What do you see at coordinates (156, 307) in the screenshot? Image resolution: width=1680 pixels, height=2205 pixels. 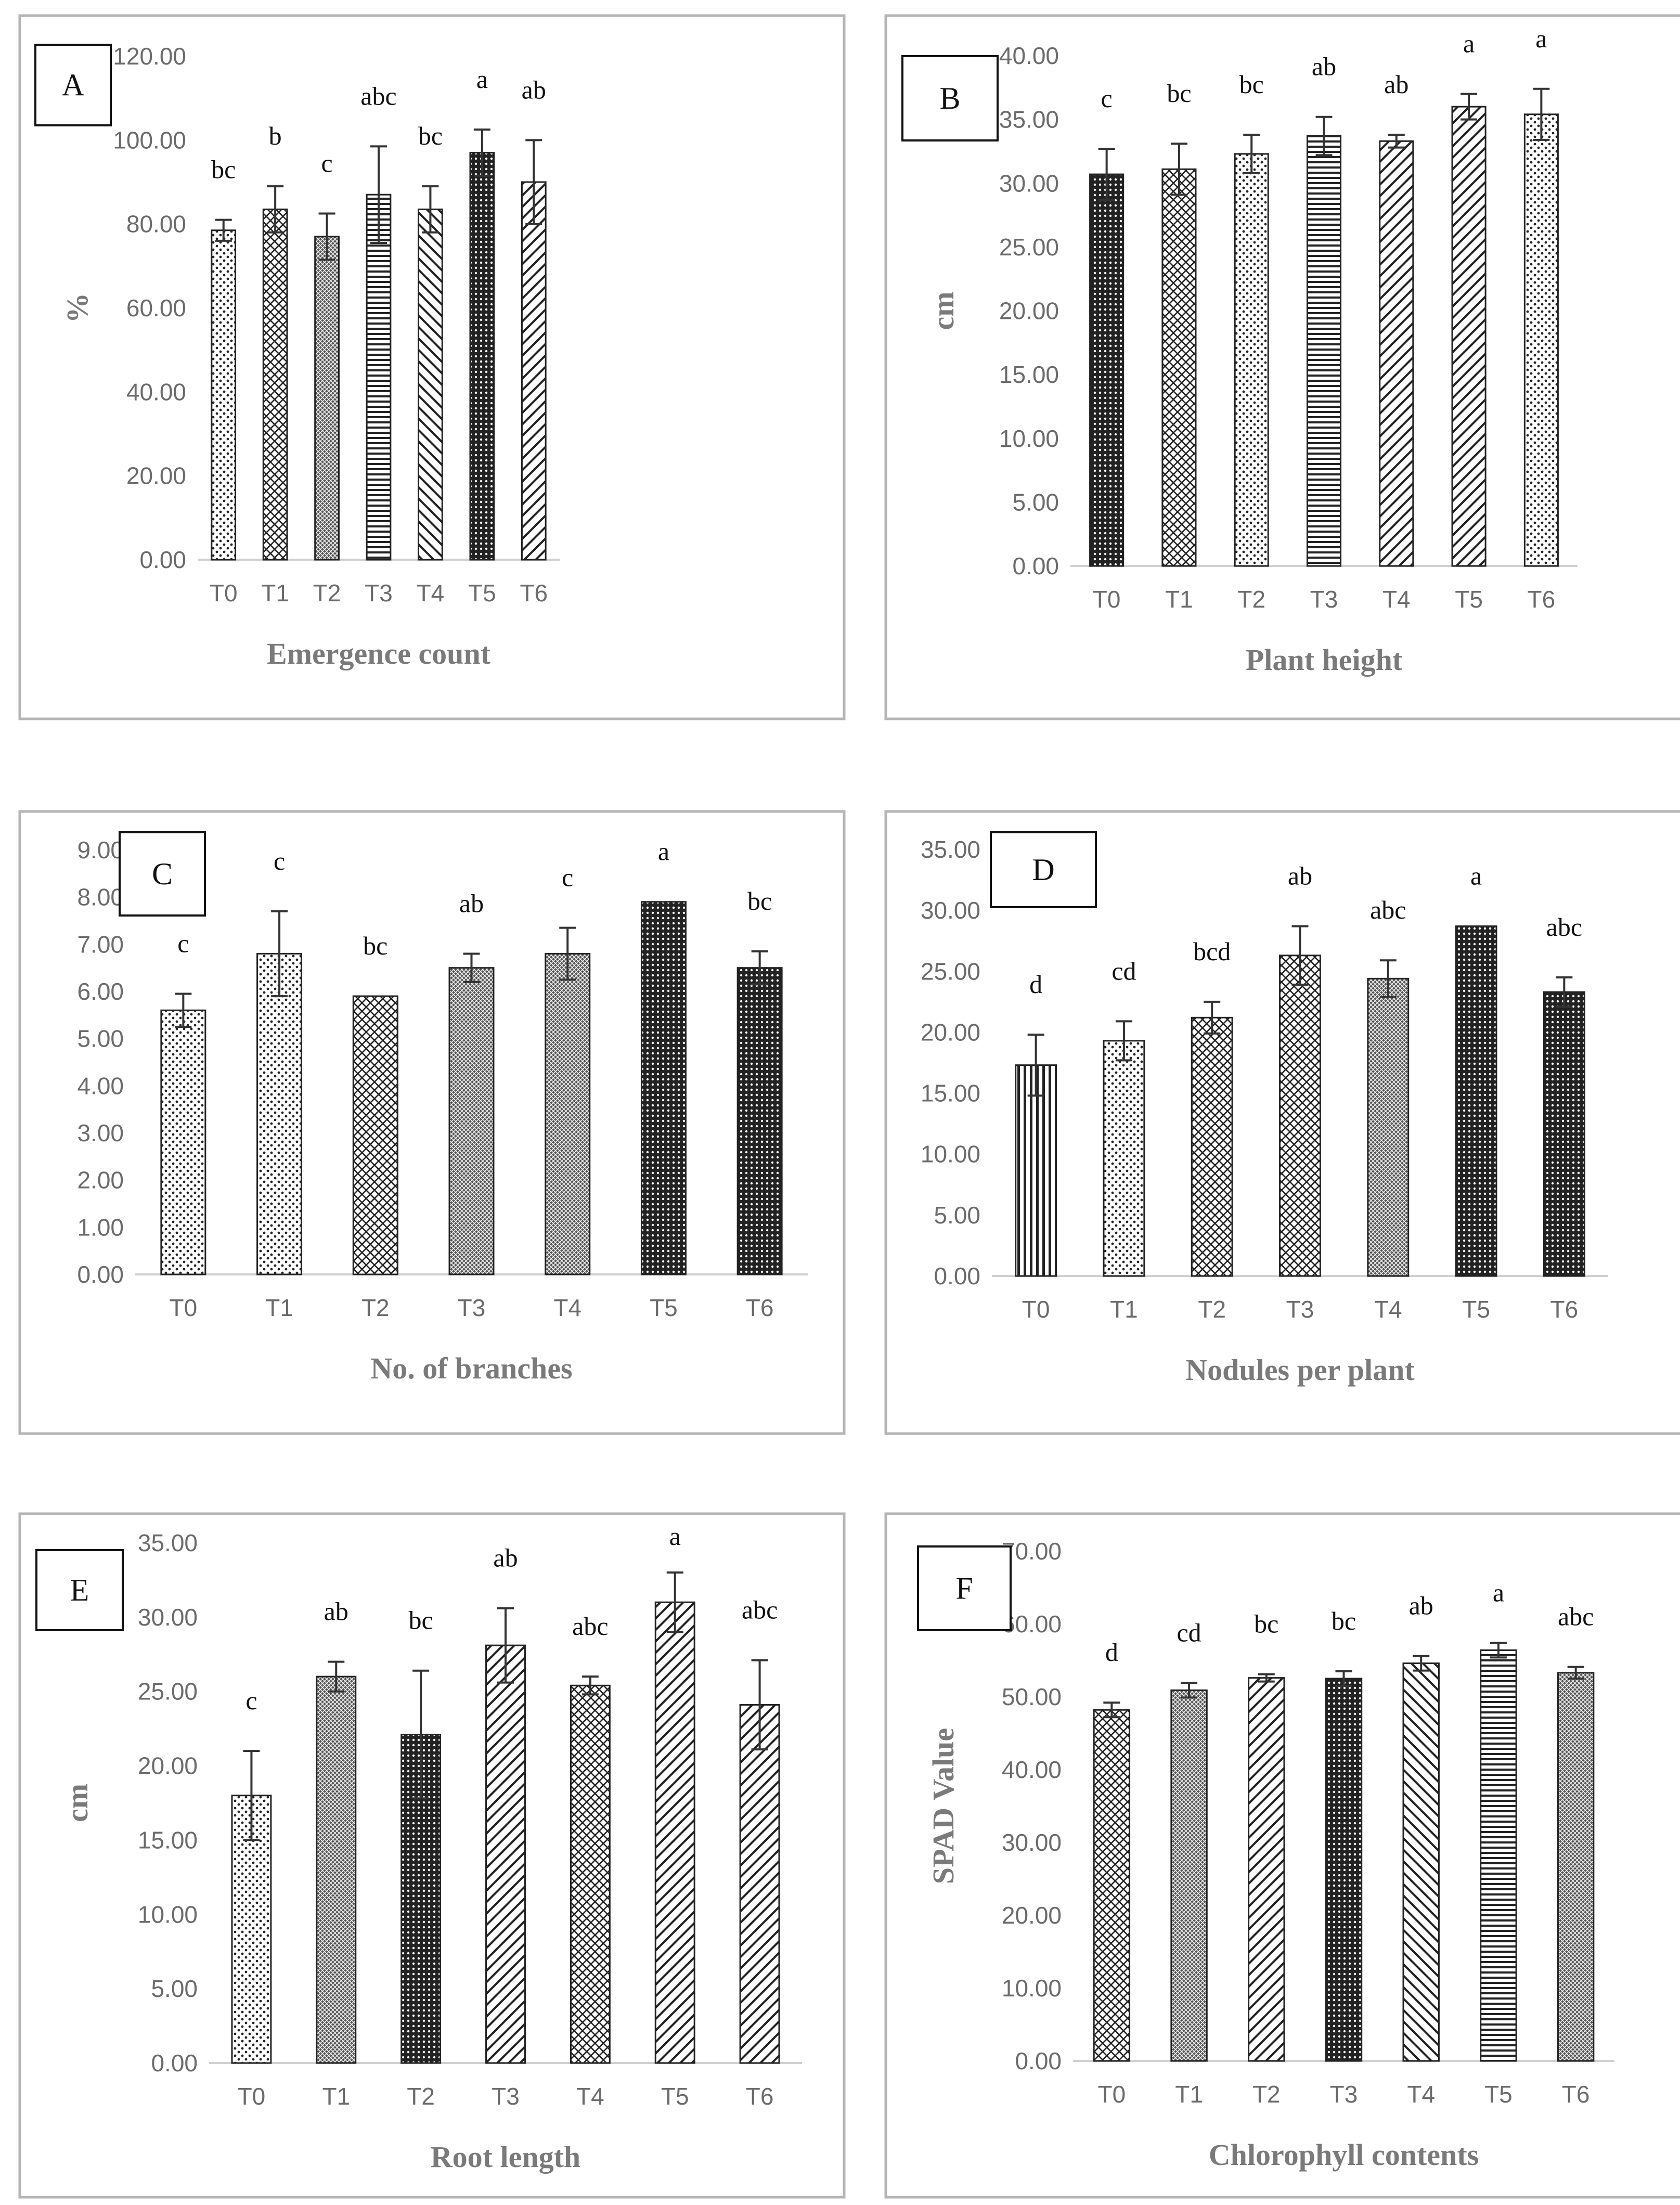 I see `y-tick-label: 60.00` at bounding box center [156, 307].